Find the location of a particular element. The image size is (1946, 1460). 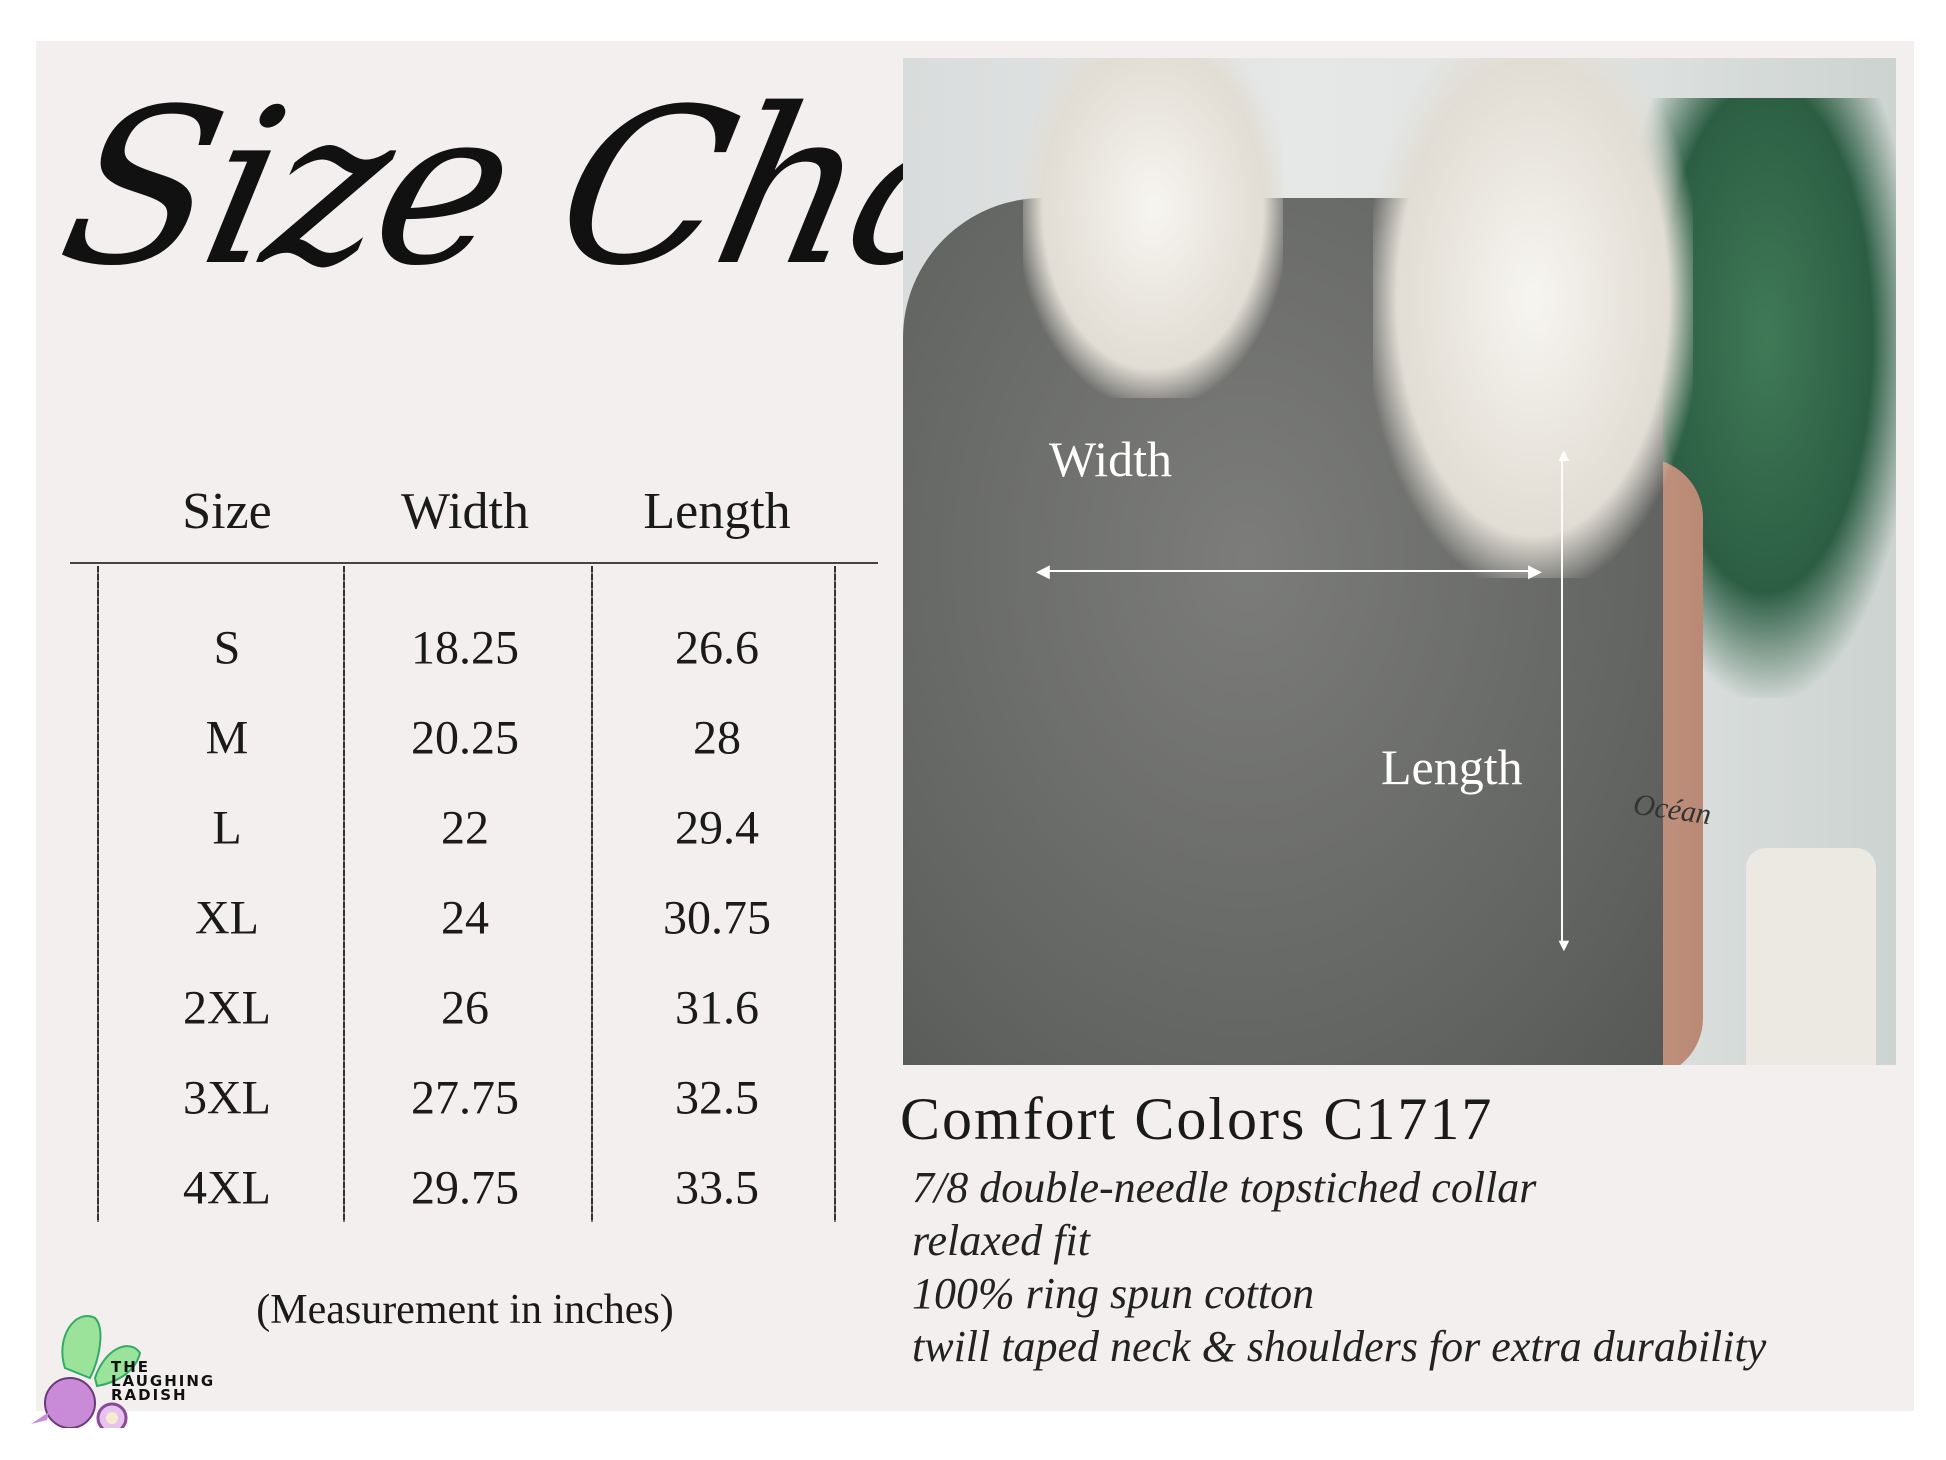

length-cell: 30.75 is located at coordinates (717, 918).